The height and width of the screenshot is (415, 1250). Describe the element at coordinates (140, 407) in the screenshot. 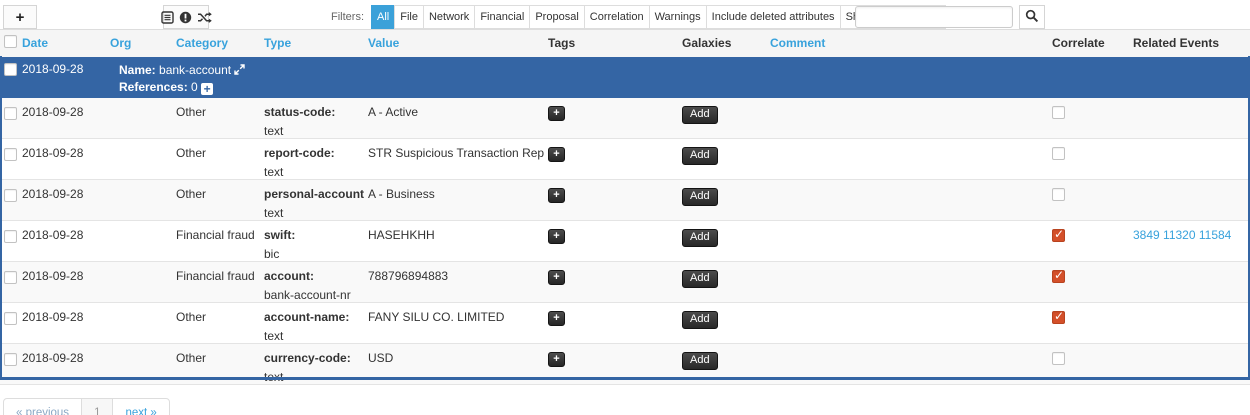

I see `pagination-next: next »` at that location.